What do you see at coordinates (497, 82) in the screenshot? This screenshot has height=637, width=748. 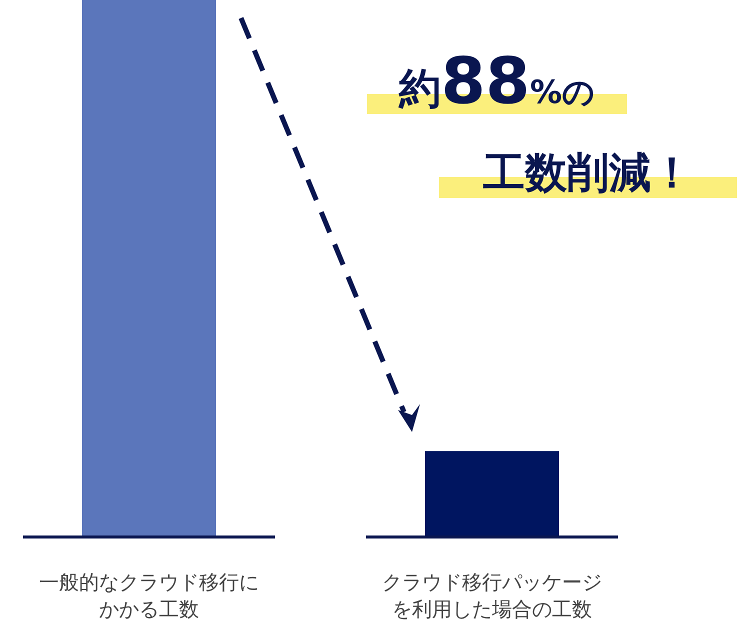 I see `annotation: 約88%の` at bounding box center [497, 82].